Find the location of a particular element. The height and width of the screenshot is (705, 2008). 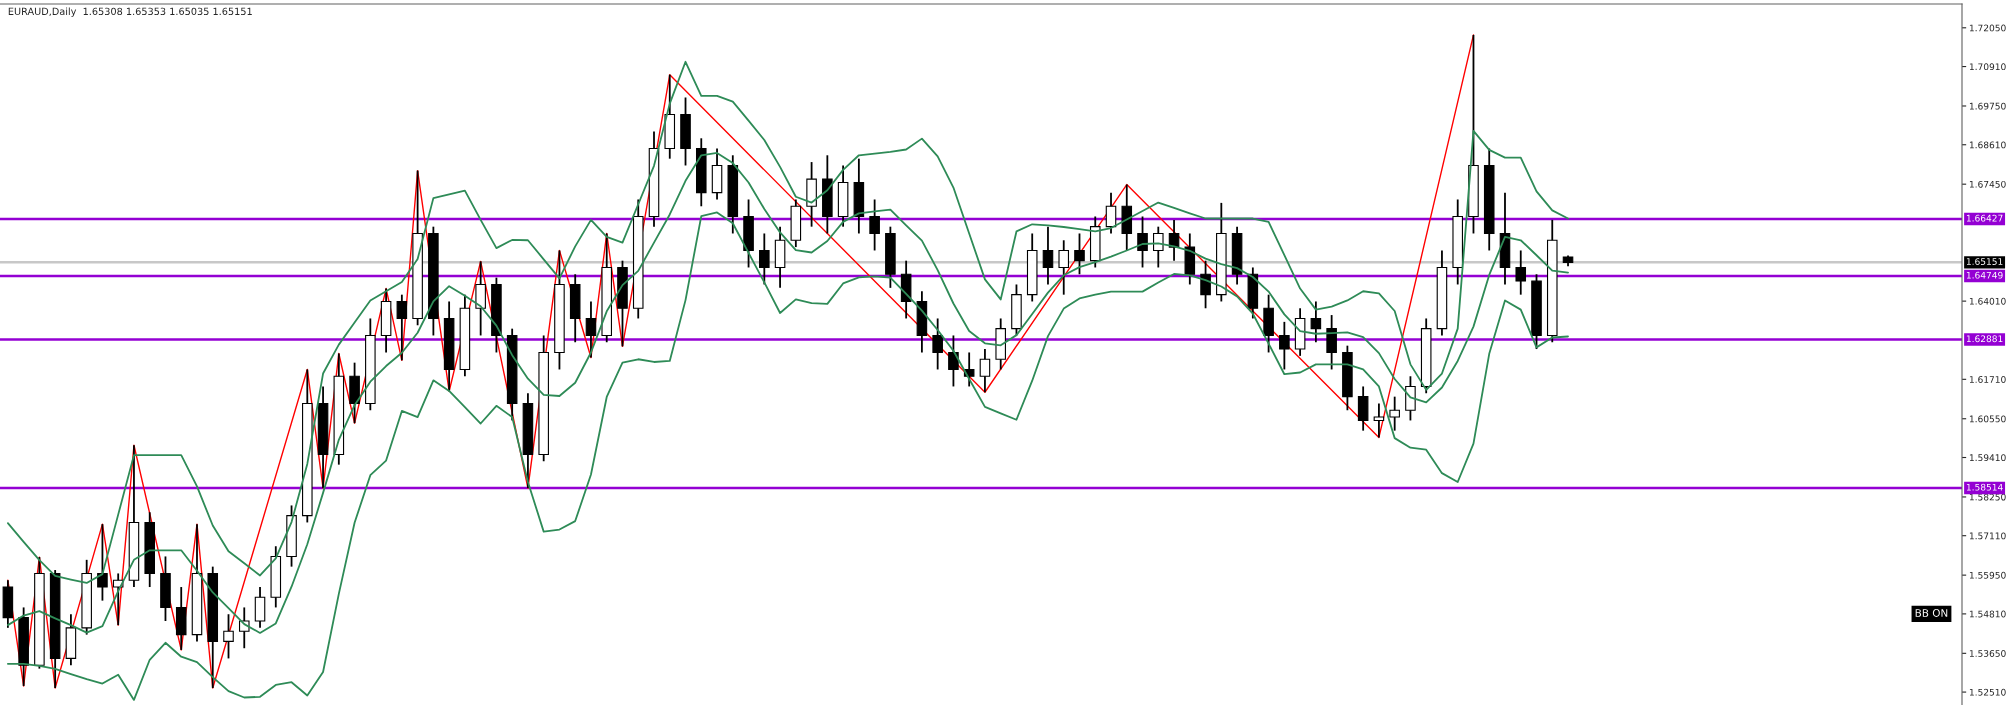

y-tick-label: 1.58250 is located at coordinates (1987, 497).